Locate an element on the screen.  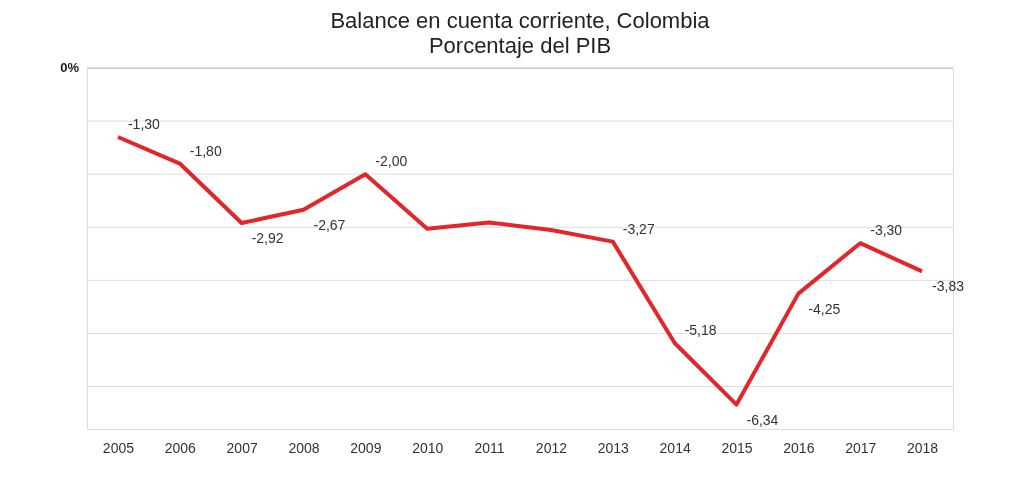
x-tick-label: 2012 is located at coordinates (551, 447).